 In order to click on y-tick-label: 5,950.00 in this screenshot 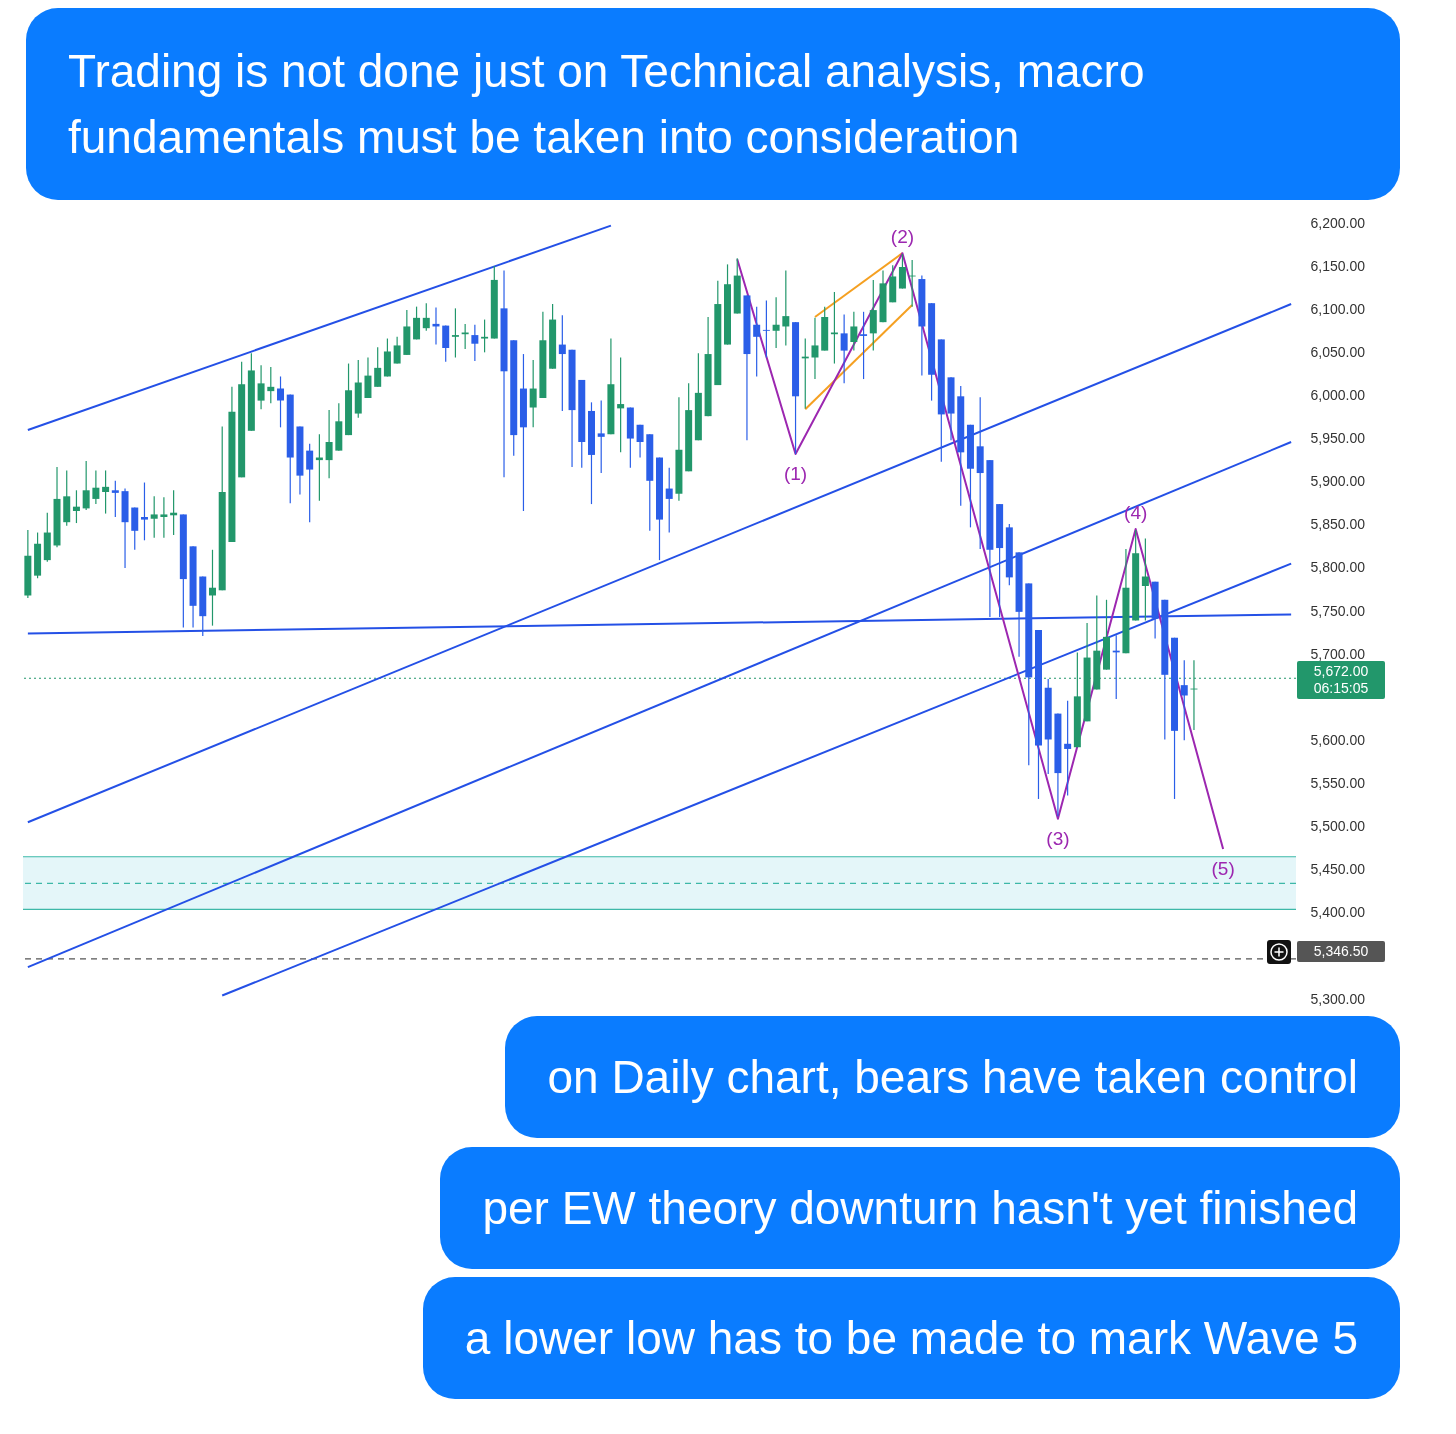, I will do `click(1338, 438)`.